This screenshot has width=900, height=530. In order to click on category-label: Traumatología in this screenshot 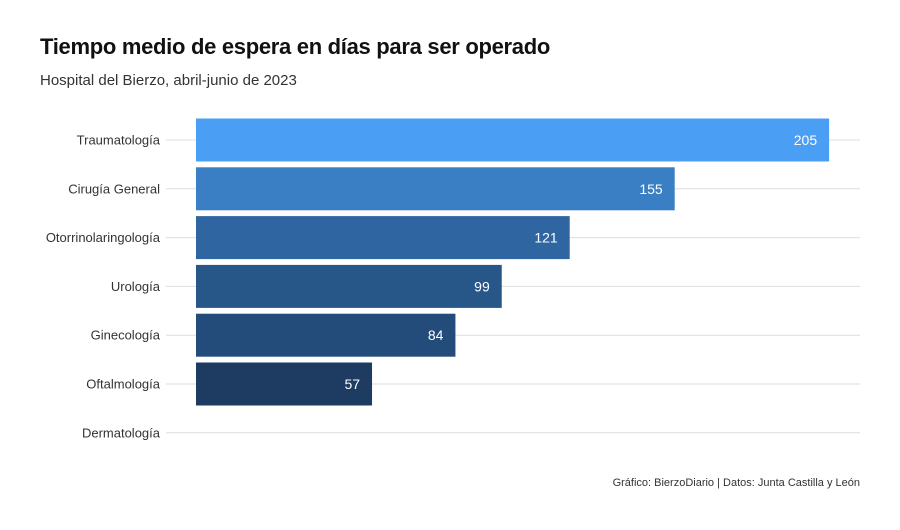, I will do `click(119, 140)`.